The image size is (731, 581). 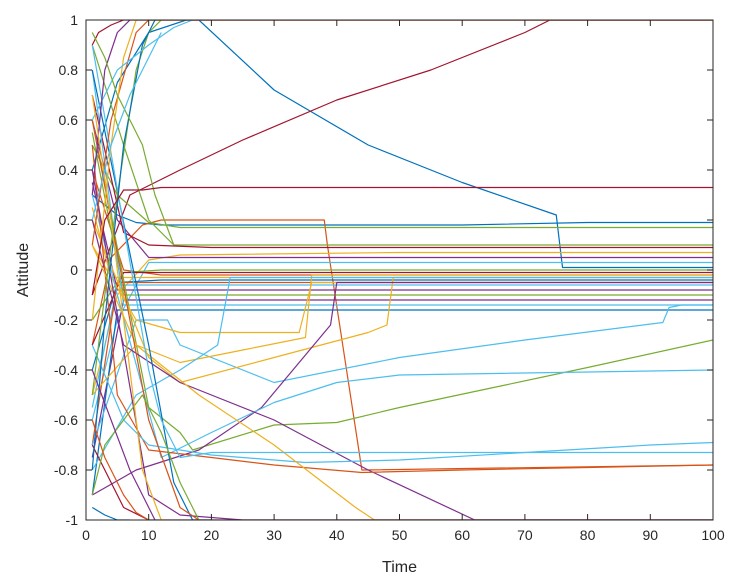 I want to click on x-tick-label: 20, so click(x=212, y=535).